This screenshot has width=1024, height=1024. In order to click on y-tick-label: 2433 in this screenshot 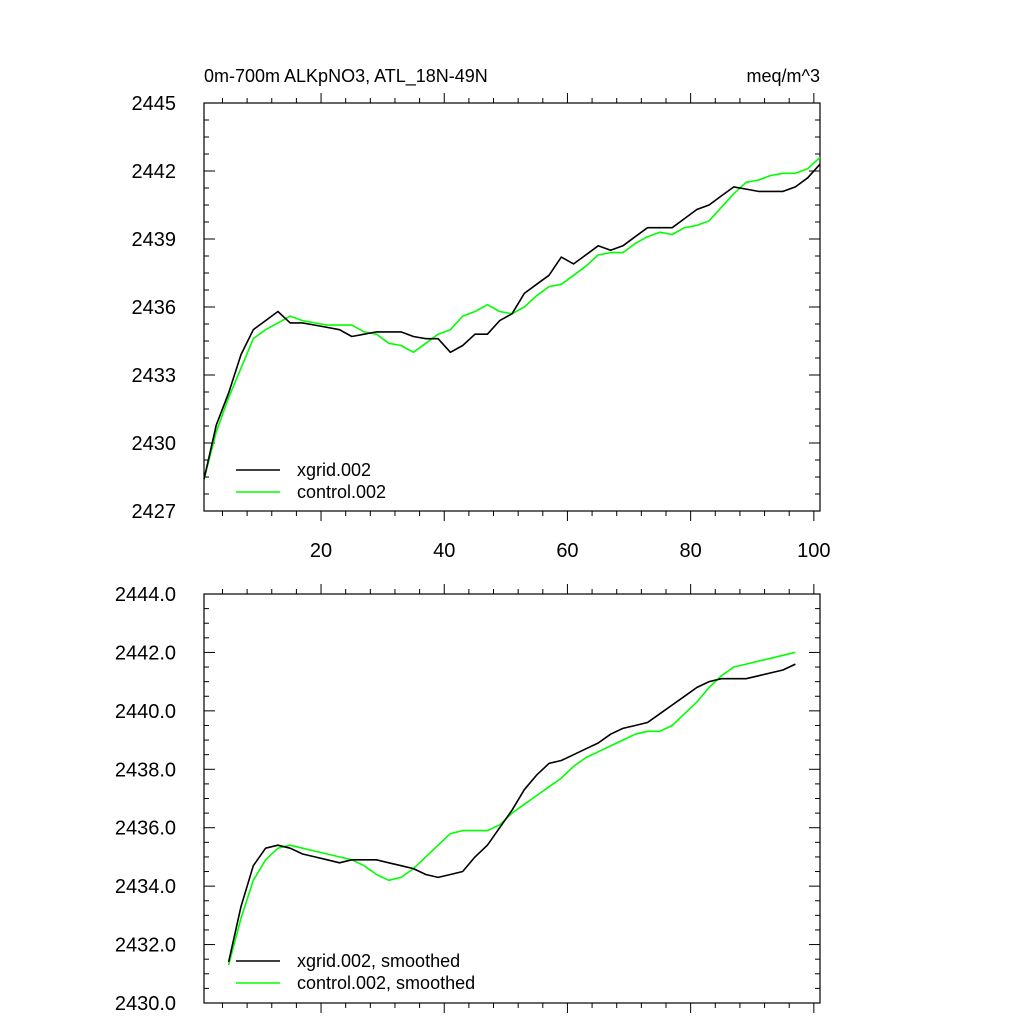, I will do `click(154, 376)`.